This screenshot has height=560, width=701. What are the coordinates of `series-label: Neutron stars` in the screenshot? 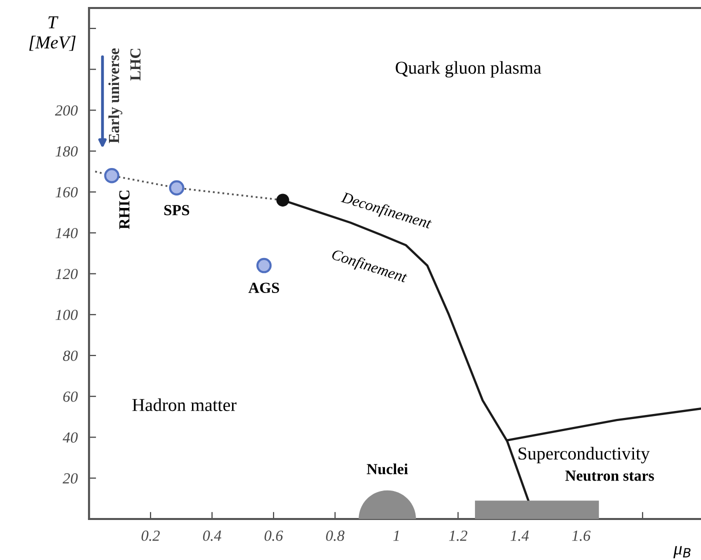 It's located at (609, 475).